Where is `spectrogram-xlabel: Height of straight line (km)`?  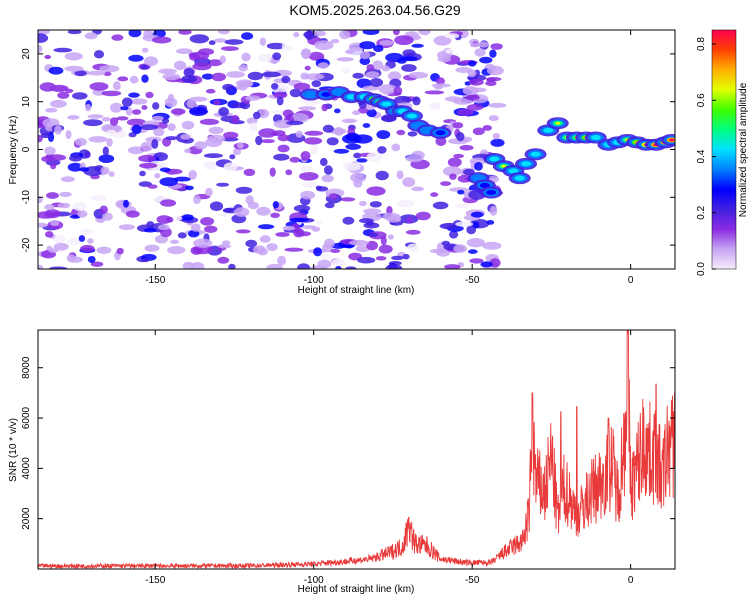
spectrogram-xlabel: Height of straight line (km) is located at coordinates (356, 290).